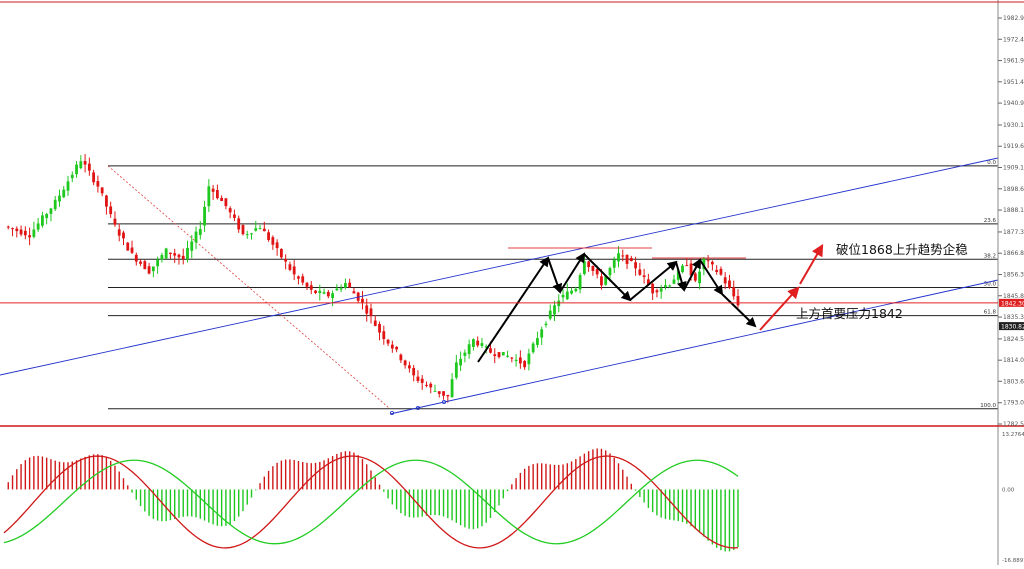 Image resolution: width=1024 pixels, height=569 pixels. Describe the element at coordinates (849, 313) in the screenshot. I see `annotation-resistance-1842: 上方首要压力1842` at that location.